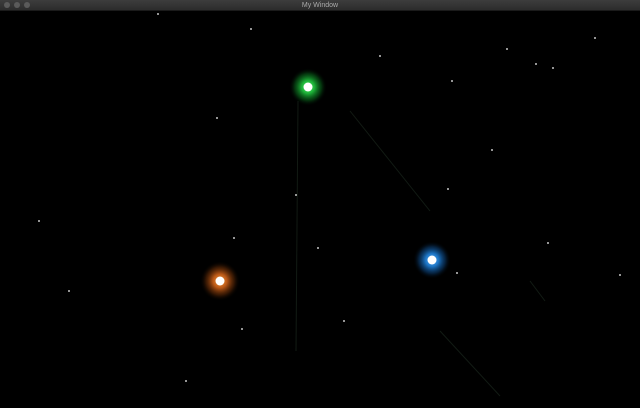 This screenshot has width=640, height=408. I want to click on title-bar: My Window, so click(320, 5).